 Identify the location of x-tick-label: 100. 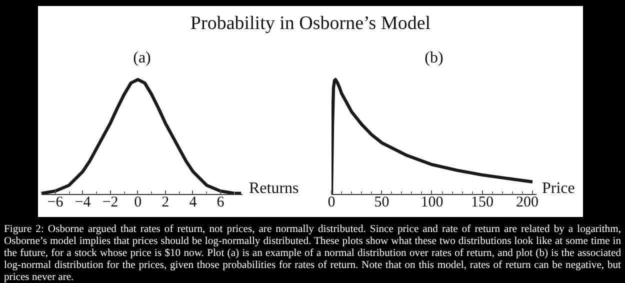
(432, 202).